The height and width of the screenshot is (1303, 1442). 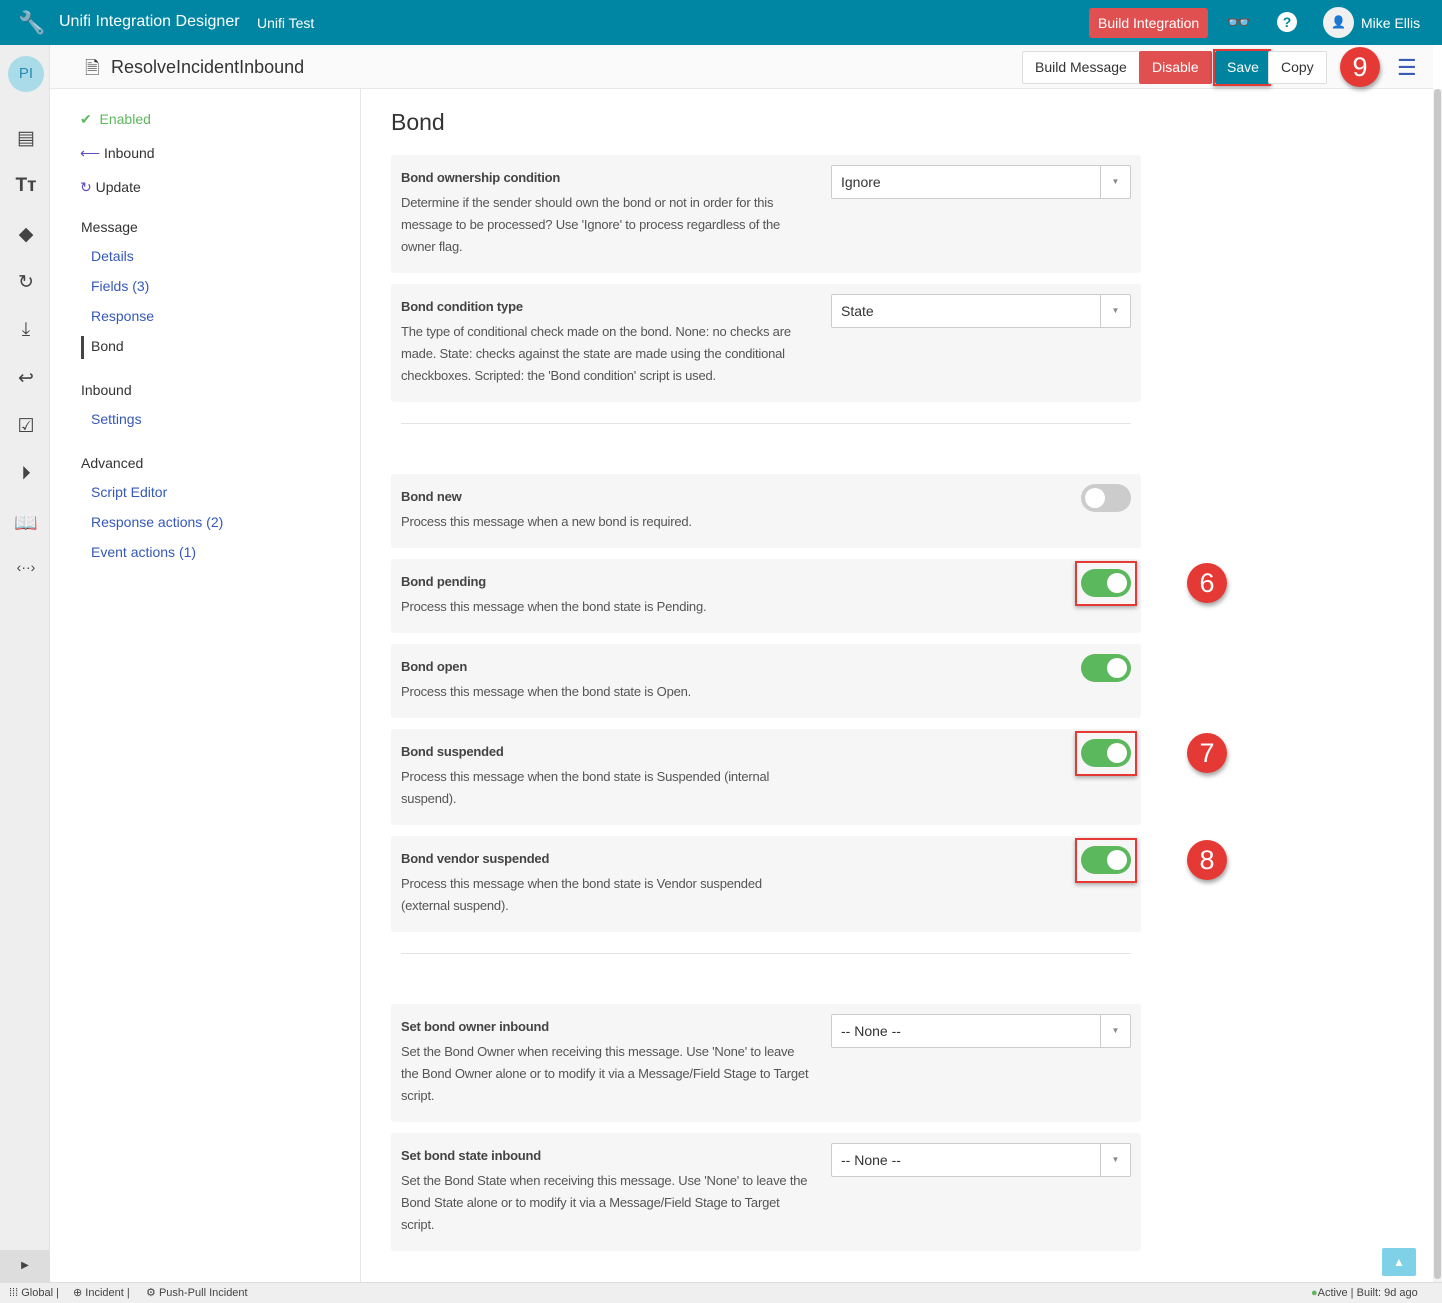 What do you see at coordinates (475, 858) in the screenshot?
I see `field-label: Bond vendor suspended` at bounding box center [475, 858].